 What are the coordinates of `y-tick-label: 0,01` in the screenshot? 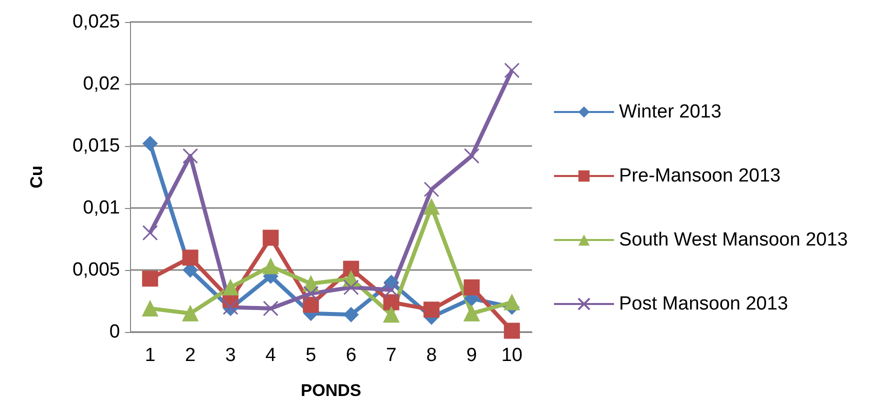 It's located at (101, 208).